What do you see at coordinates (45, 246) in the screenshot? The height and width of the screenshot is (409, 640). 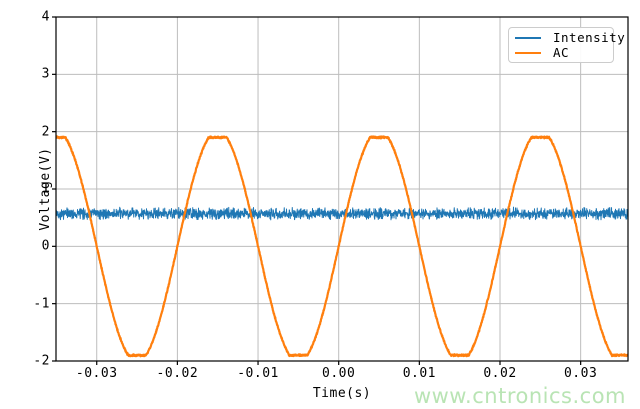 I see `y-tick-label: 0` at bounding box center [45, 246].